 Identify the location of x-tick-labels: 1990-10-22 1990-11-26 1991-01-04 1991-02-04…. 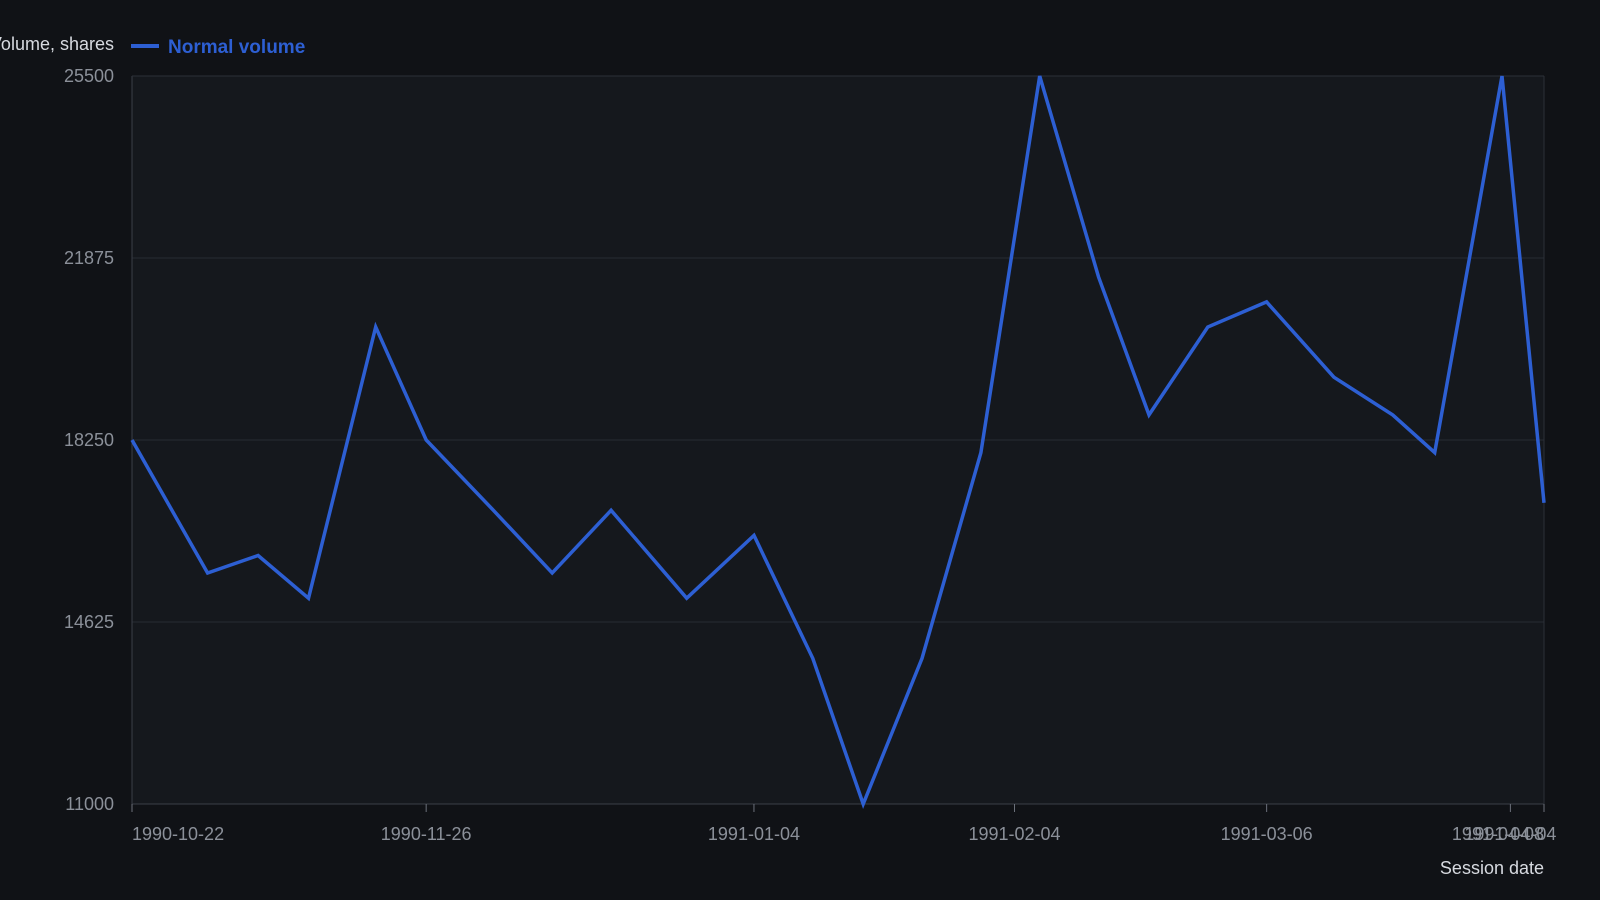
(844, 834).